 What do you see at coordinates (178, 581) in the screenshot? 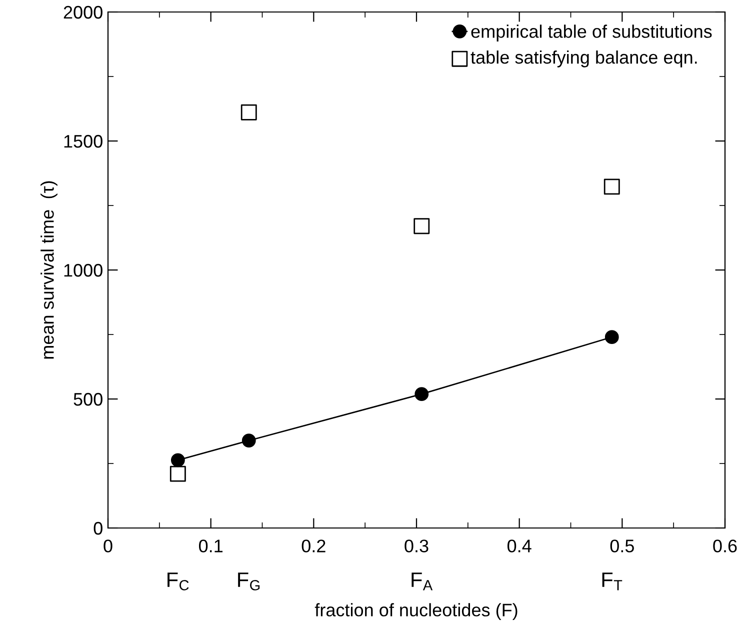
I see `text: F$_{C}$` at bounding box center [178, 581].